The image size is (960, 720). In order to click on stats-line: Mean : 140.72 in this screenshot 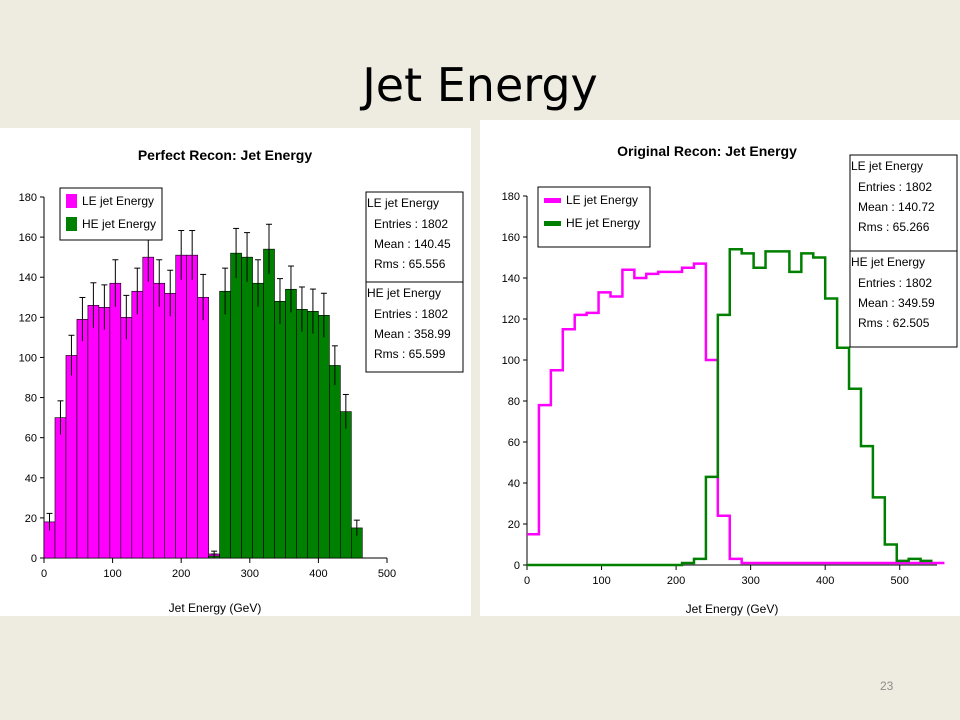, I will do `click(896, 207)`.